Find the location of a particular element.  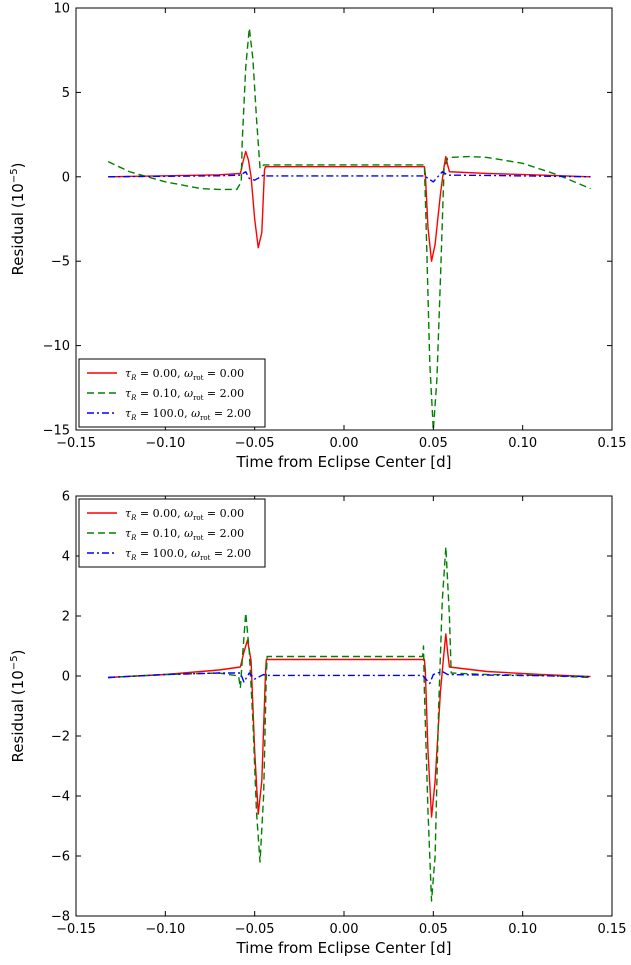

y-tick-label: −8 is located at coordinates (60, 917).